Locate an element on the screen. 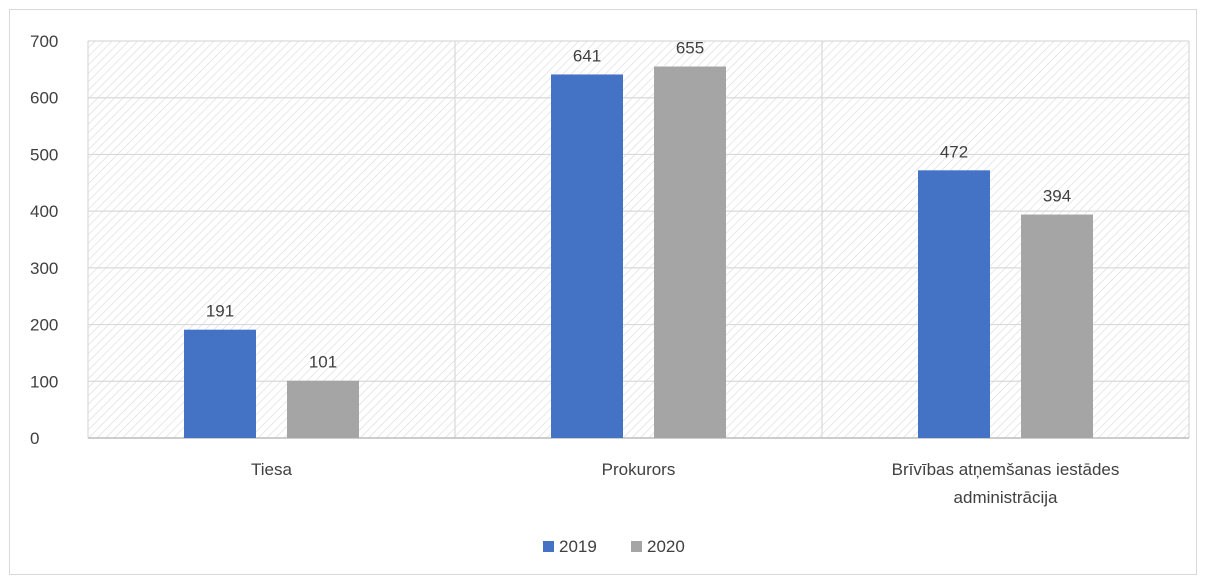 The image size is (1206, 584). data-label: 641 is located at coordinates (587, 55).